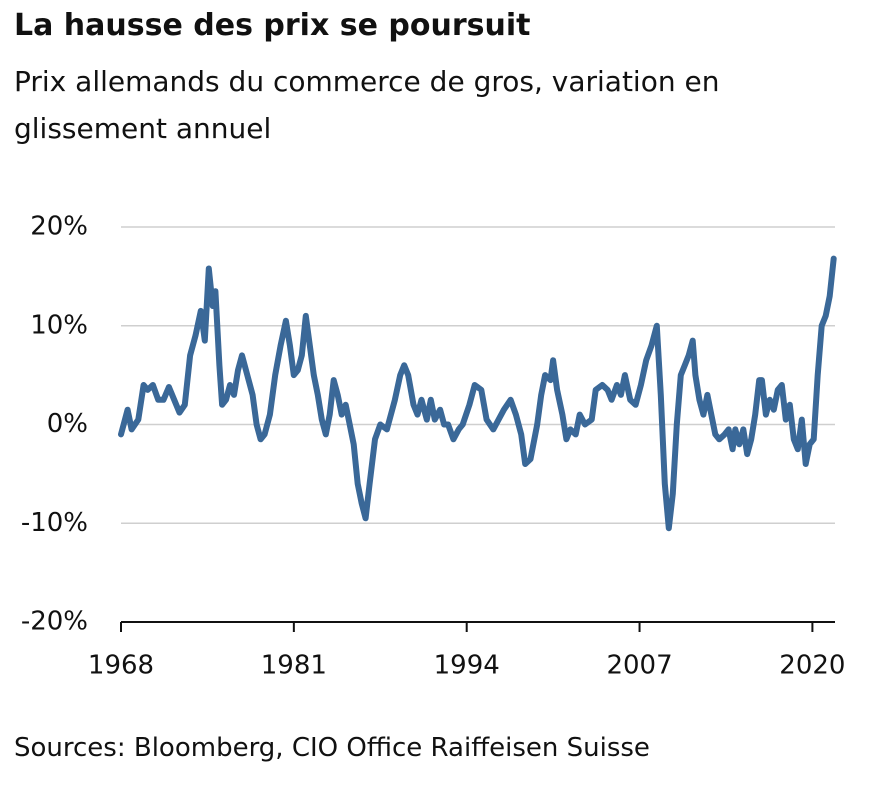  Describe the element at coordinates (59, 325) in the screenshot. I see `y-tick-label: 10%` at that location.